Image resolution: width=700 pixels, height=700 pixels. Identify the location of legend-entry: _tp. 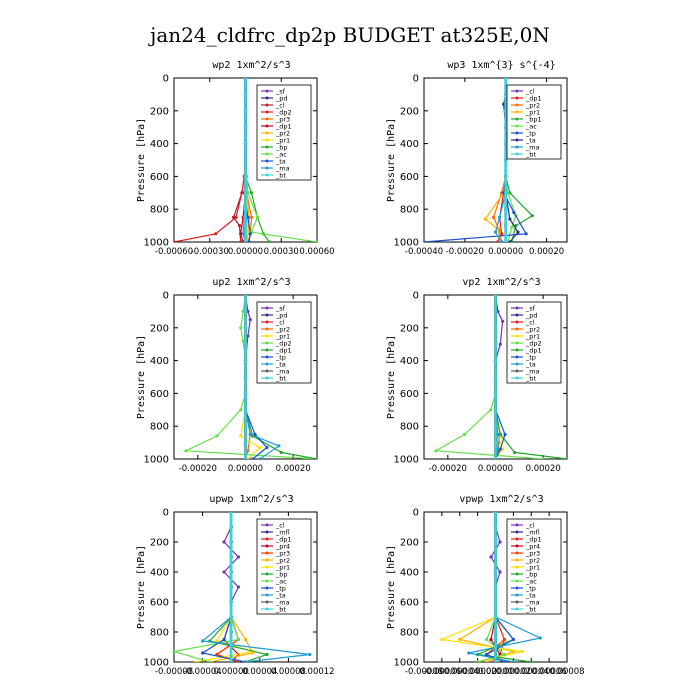
(530, 134).